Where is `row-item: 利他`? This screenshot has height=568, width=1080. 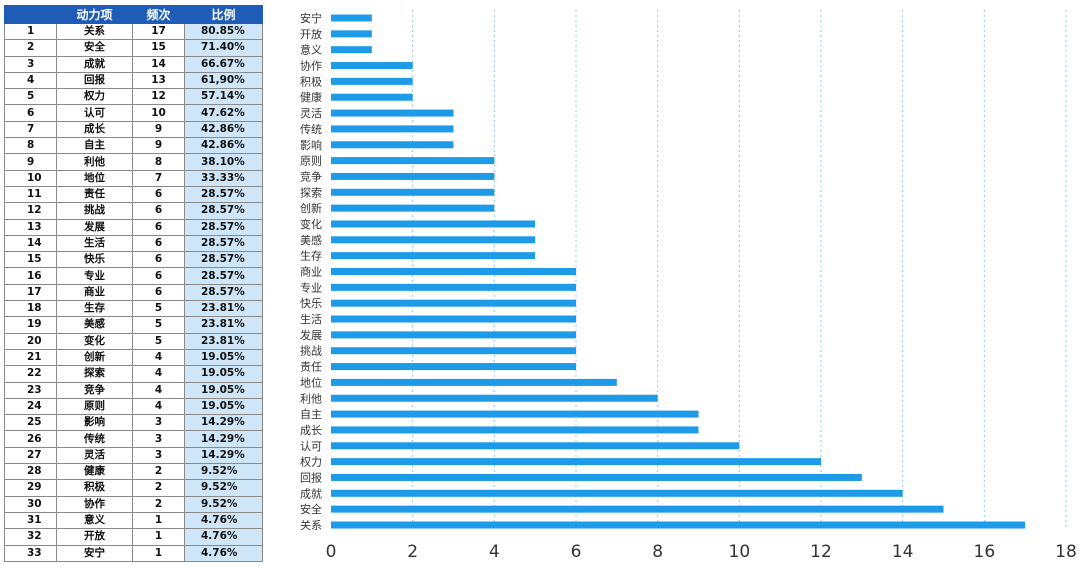
row-item: 利他 is located at coordinates (94, 162).